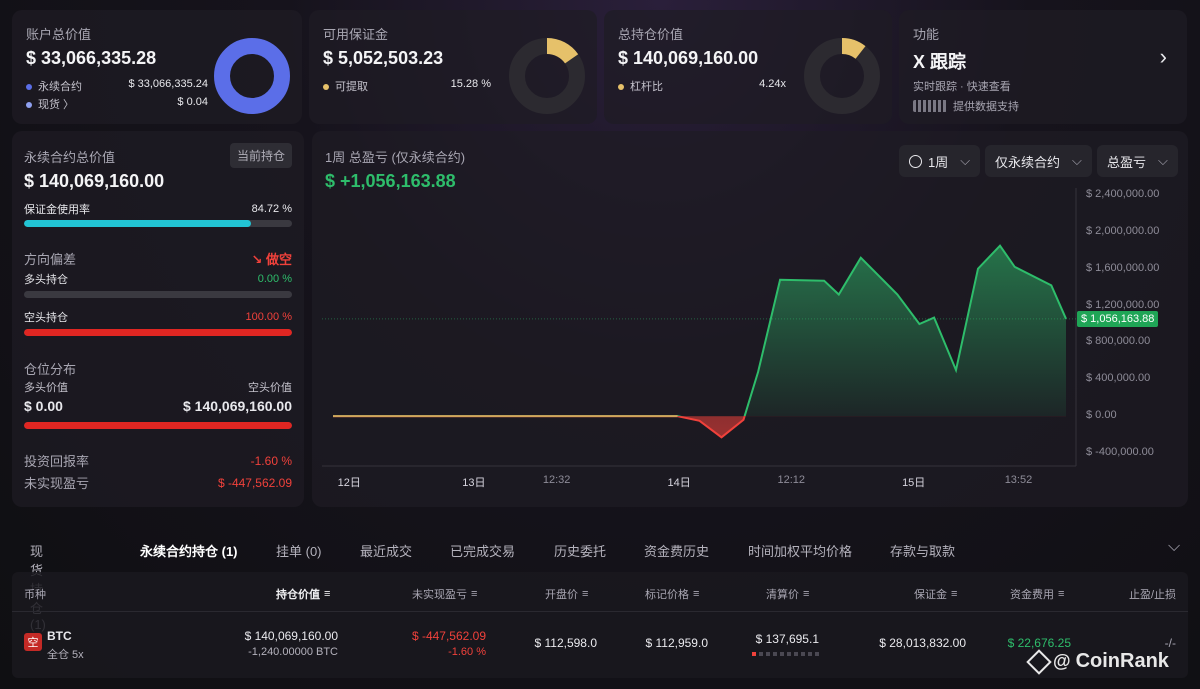 This screenshot has height=689, width=1200. Describe the element at coordinates (782, 595) in the screenshot. I see `th-liq-label: 清算价` at that location.